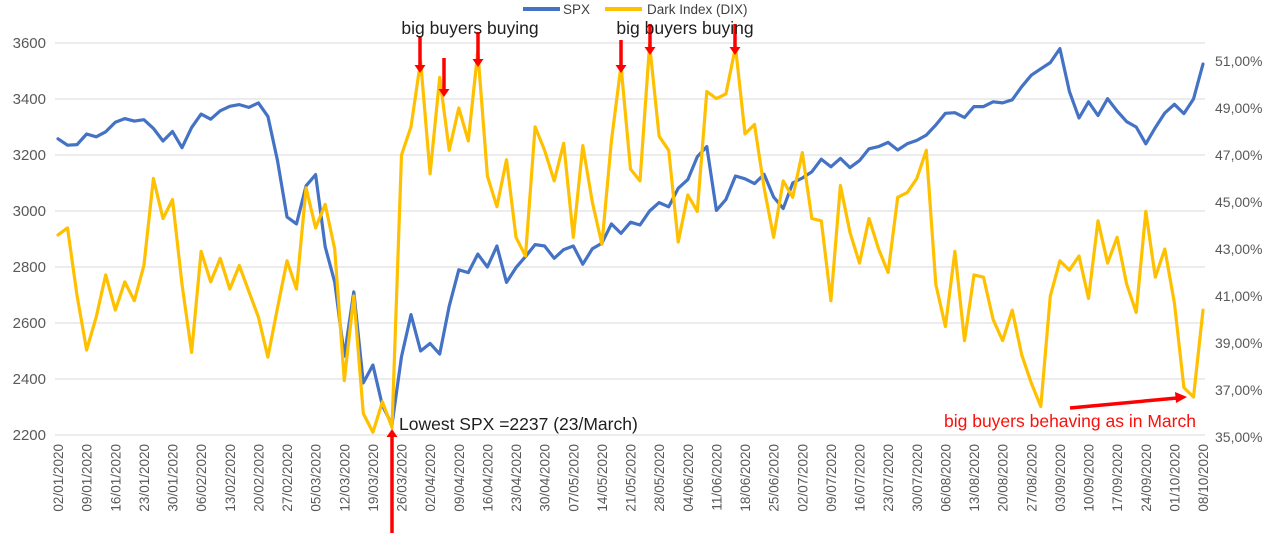 Image resolution: width=1271 pixels, height=535 pixels. What do you see at coordinates (201, 478) in the screenshot?
I see `x-axis-tick-label: 06/02/2020` at bounding box center [201, 478].